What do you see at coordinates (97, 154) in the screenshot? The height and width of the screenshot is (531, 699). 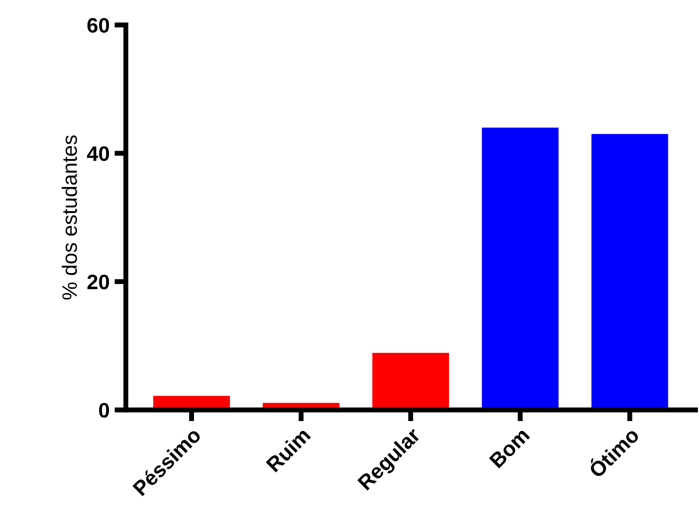 I see `y-tick-label: 40` at bounding box center [97, 154].